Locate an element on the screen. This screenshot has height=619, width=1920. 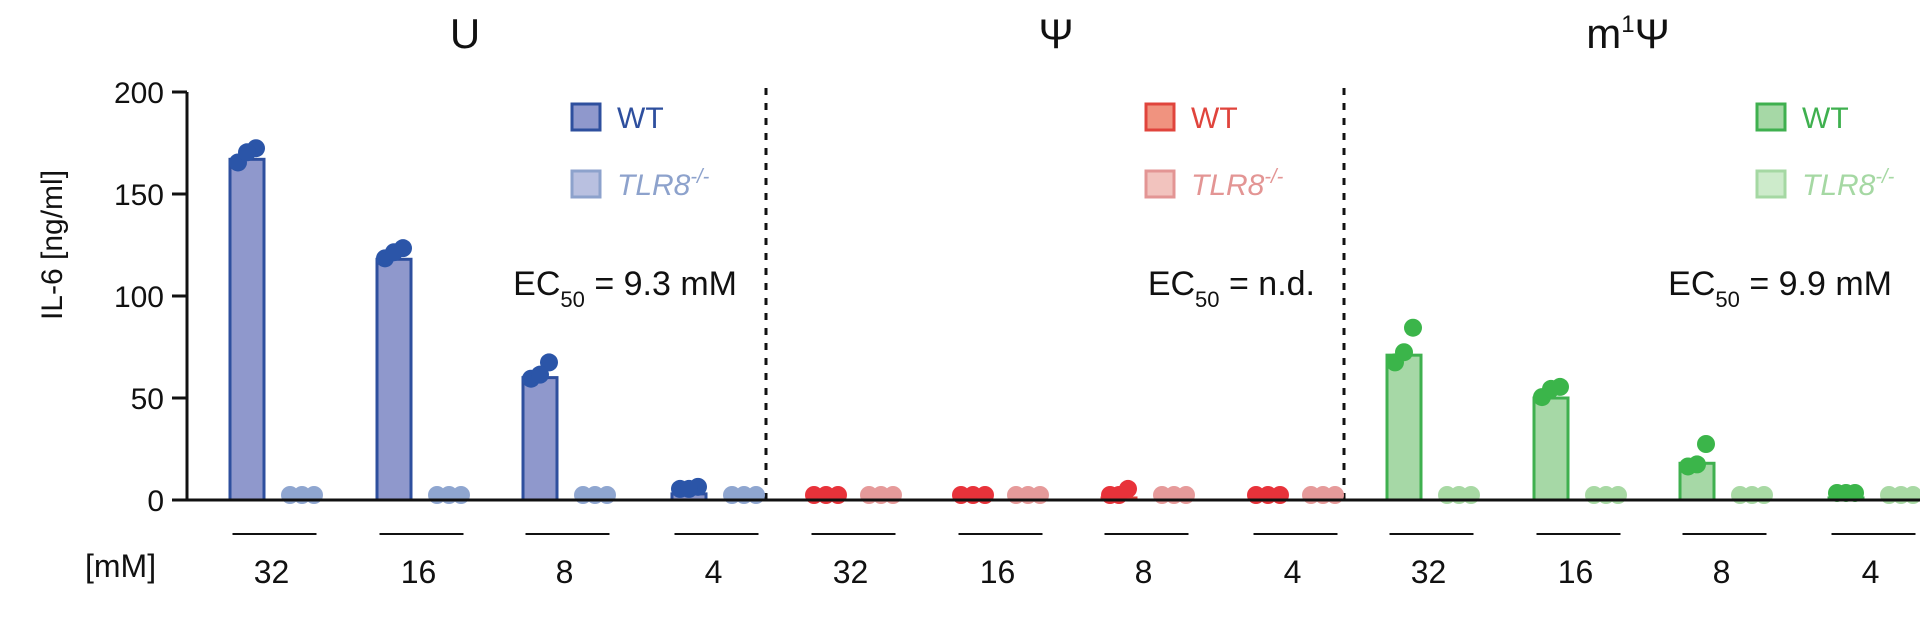
panel-title-main: Ψ is located at coordinates (1055, 33).